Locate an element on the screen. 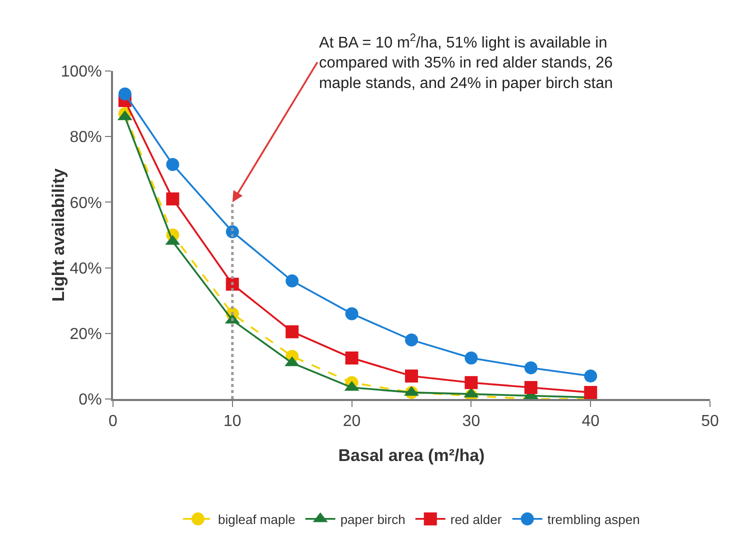 This screenshot has width=749, height=546. y-tick-label: 20% is located at coordinates (86, 334).